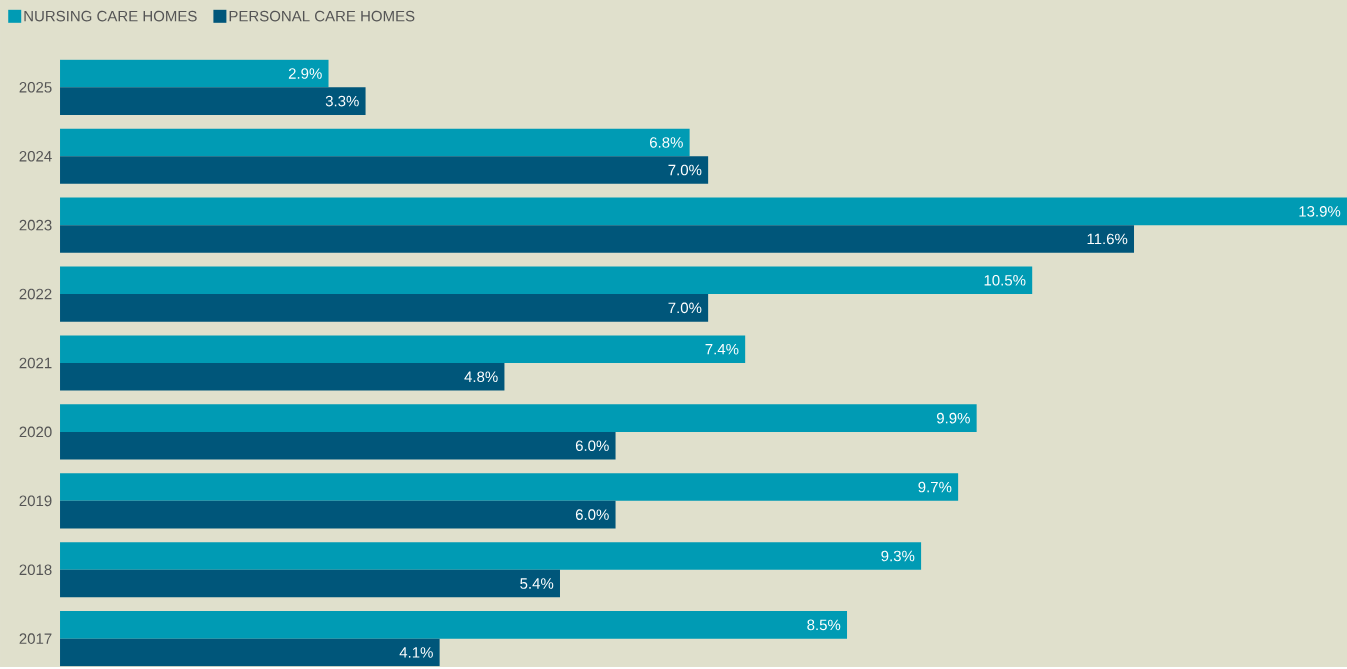 The width and height of the screenshot is (1347, 669). Describe the element at coordinates (666, 142) in the screenshot. I see `data-label: 6.8%` at that location.